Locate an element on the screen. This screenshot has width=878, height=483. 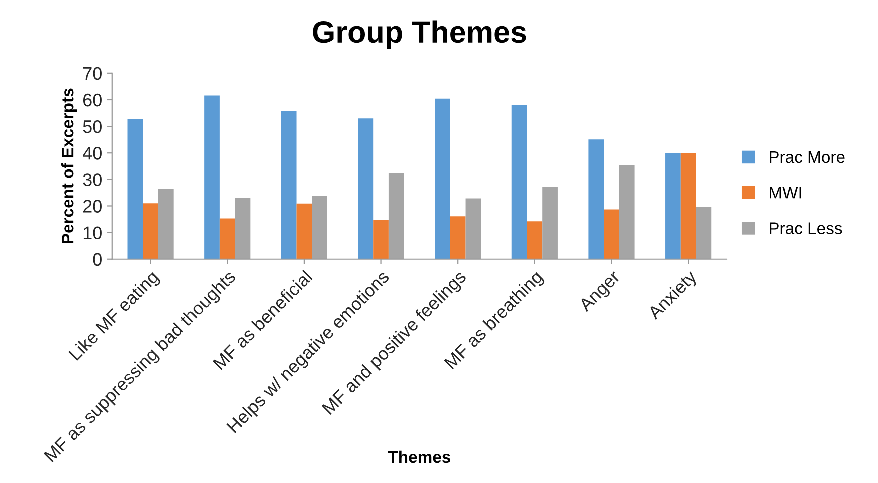
y-tick-label: 40 is located at coordinates (92, 153).